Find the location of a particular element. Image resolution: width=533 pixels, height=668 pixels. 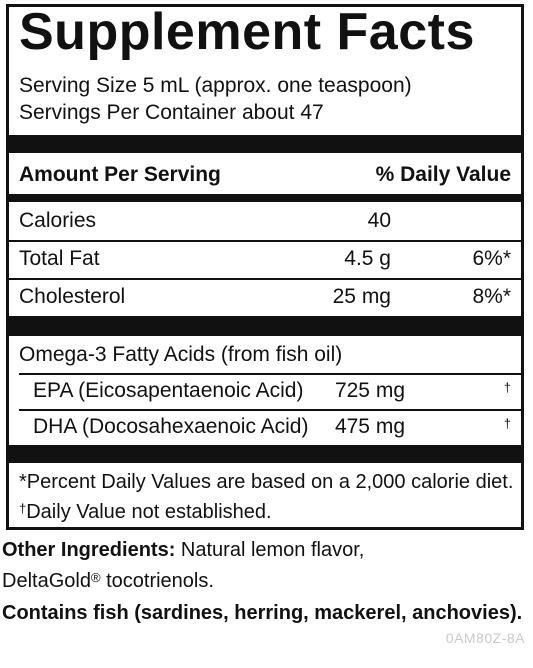

thick-divider-top is located at coordinates (265, 144).